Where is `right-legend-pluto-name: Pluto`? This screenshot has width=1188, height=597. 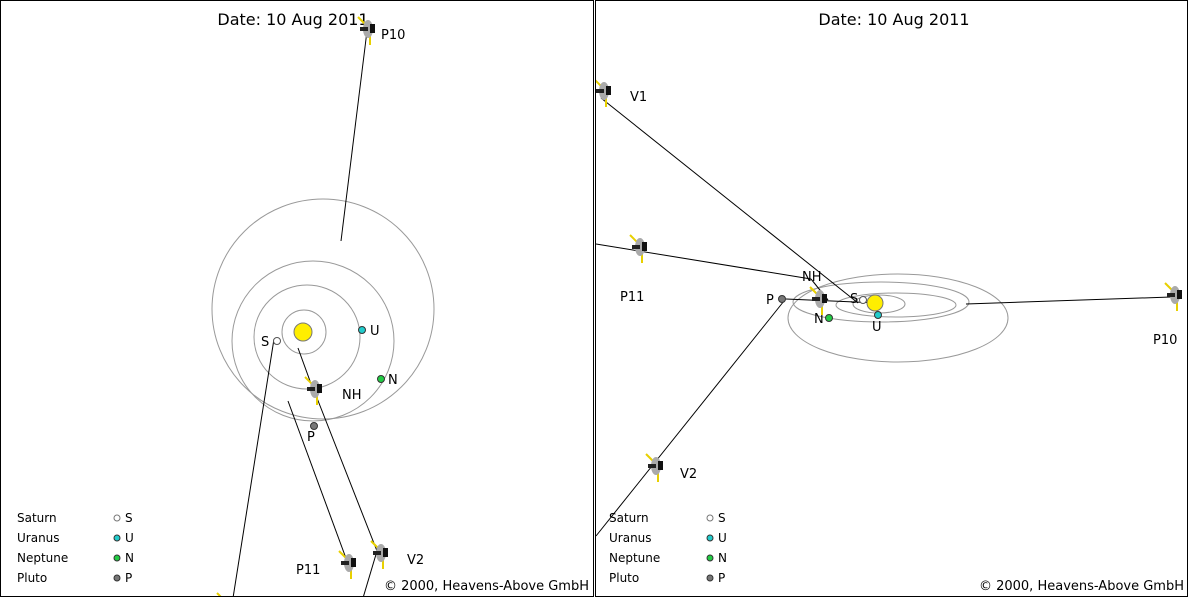 right-legend-pluto-name: Pluto is located at coordinates (624, 578).